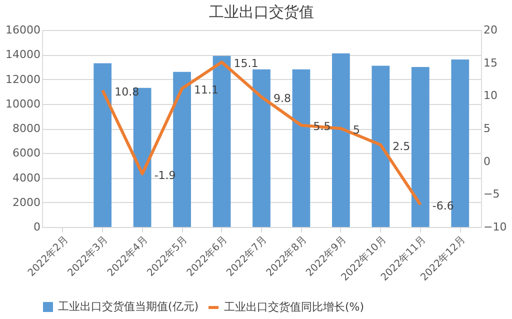 The image size is (512, 319). What do you see at coordinates (491, 63) in the screenshot?
I see `y2-tick-label: 15` at bounding box center [491, 63].